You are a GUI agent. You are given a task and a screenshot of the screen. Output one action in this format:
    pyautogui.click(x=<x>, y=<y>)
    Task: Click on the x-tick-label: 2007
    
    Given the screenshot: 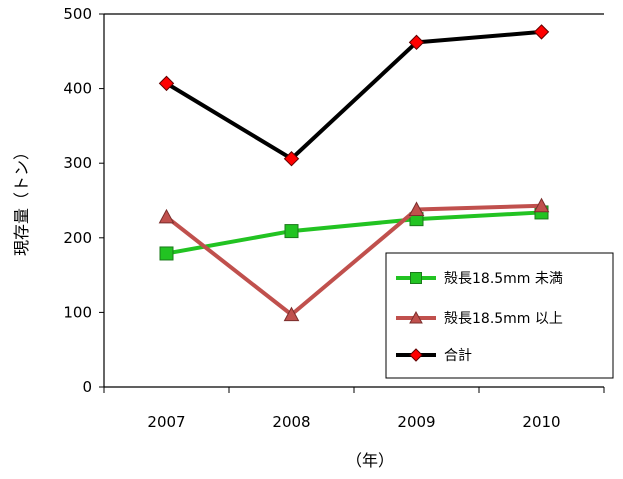 What is the action you would take?
    pyautogui.click(x=166, y=422)
    